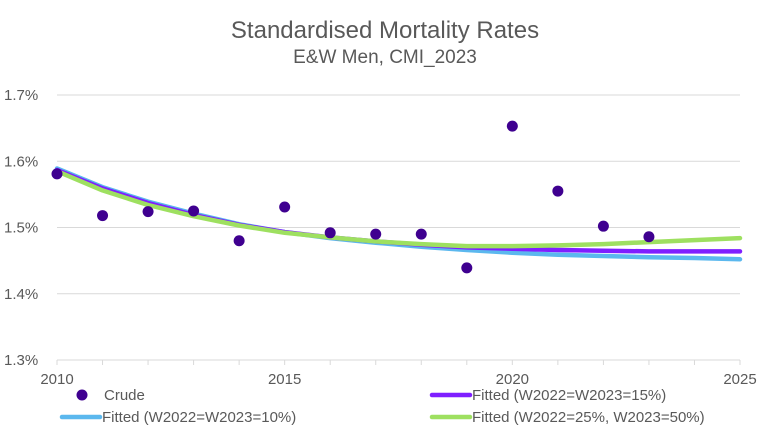  What do you see at coordinates (385, 30) in the screenshot?
I see `chart-title: Standardised Mortality Rates` at bounding box center [385, 30].